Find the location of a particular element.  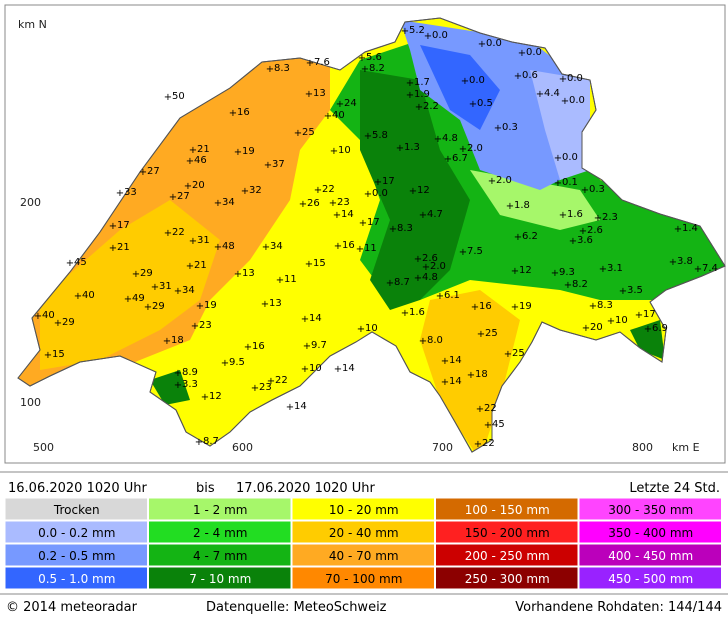

station-value: 5.8 is located at coordinates (380, 135).